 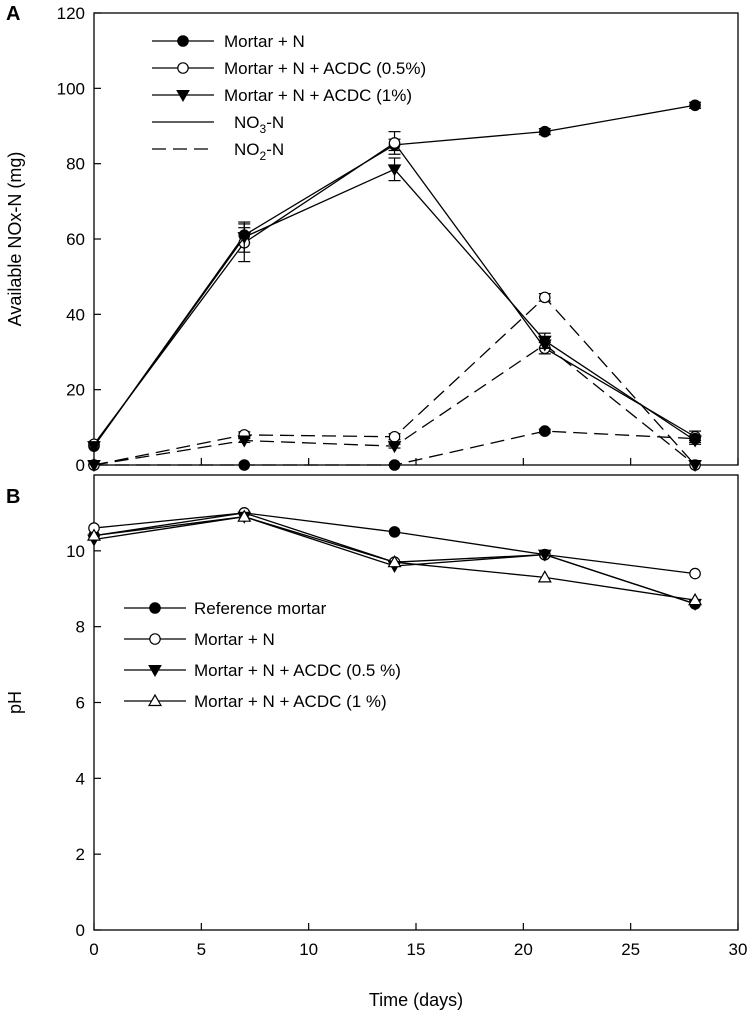 I want to click on x-tick-label: 15, so click(x=416, y=949).